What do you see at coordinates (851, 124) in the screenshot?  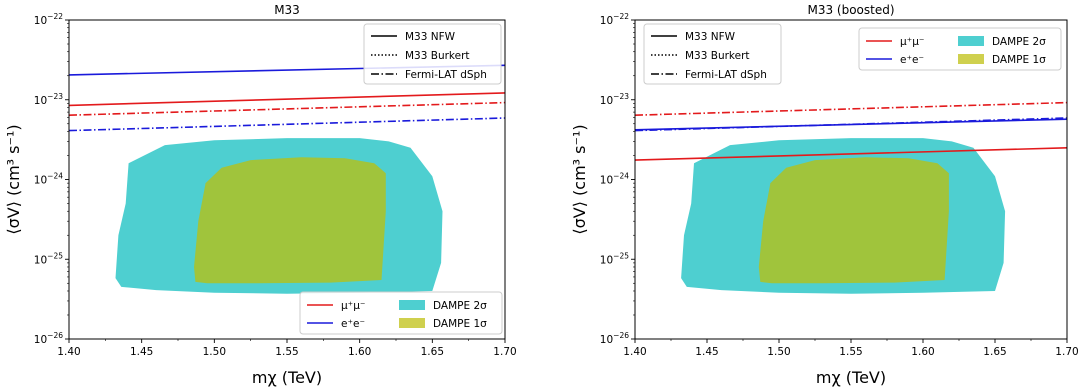 I see `ee-nfw-line` at bounding box center [851, 124].